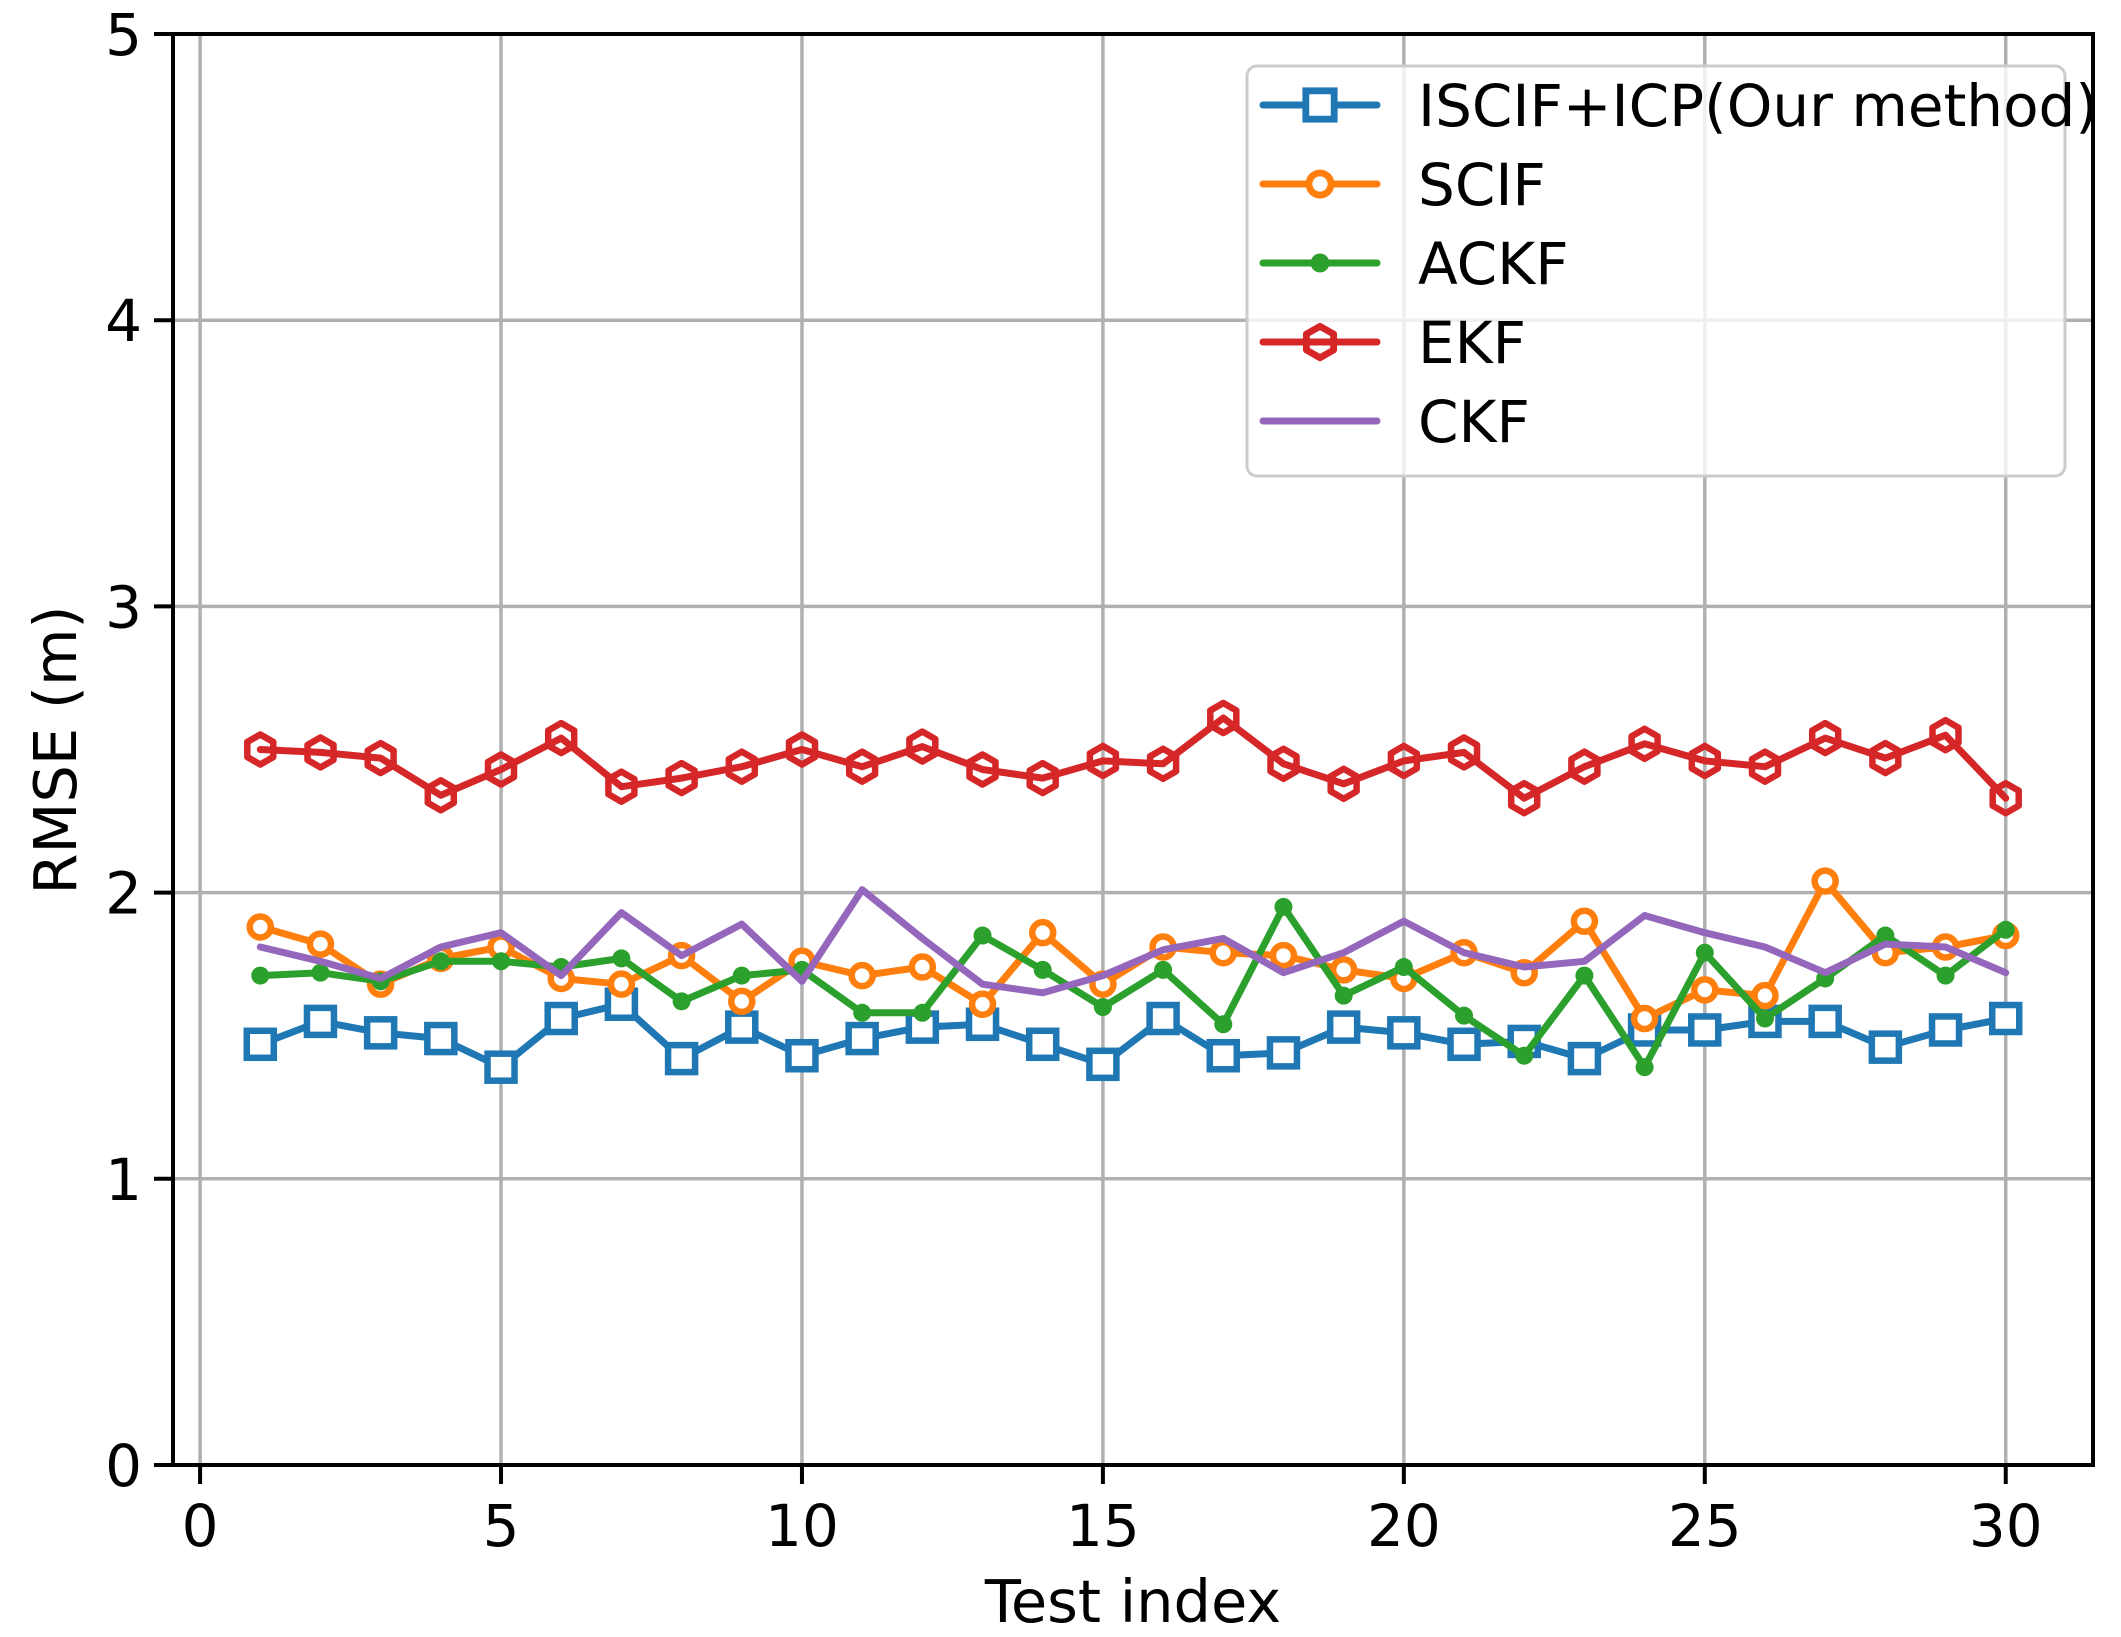 This screenshot has height=1637, width=2121. What do you see at coordinates (1320, 342) in the screenshot?
I see `legend-ekf-marker-icon` at bounding box center [1320, 342].